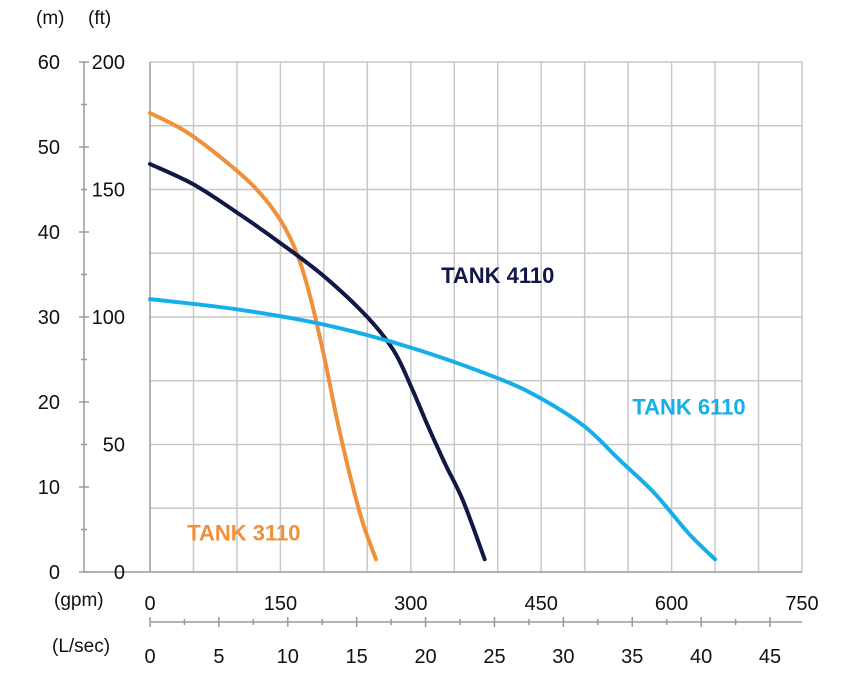 This screenshot has height=700, width=854. Describe the element at coordinates (243, 532) in the screenshot. I see `tank-3110-label: TANK 3110` at that location.